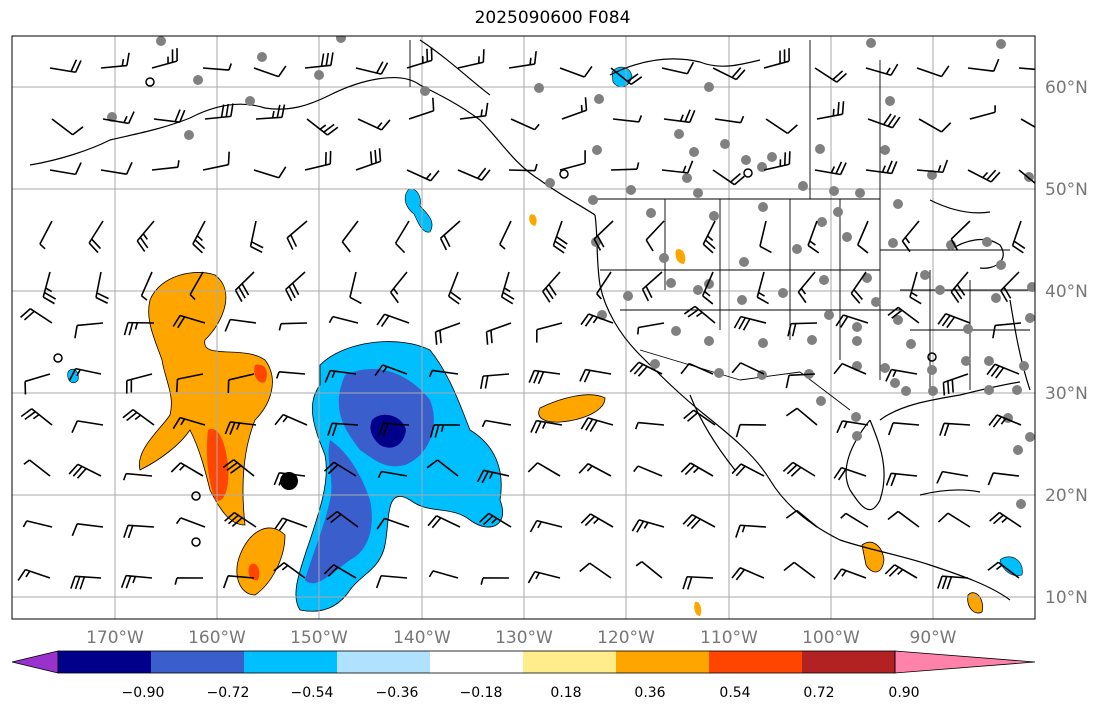 The height and width of the screenshot is (712, 1105). What do you see at coordinates (397, 693) in the screenshot?
I see `colorbar-tick-label: −0.36` at bounding box center [397, 693].